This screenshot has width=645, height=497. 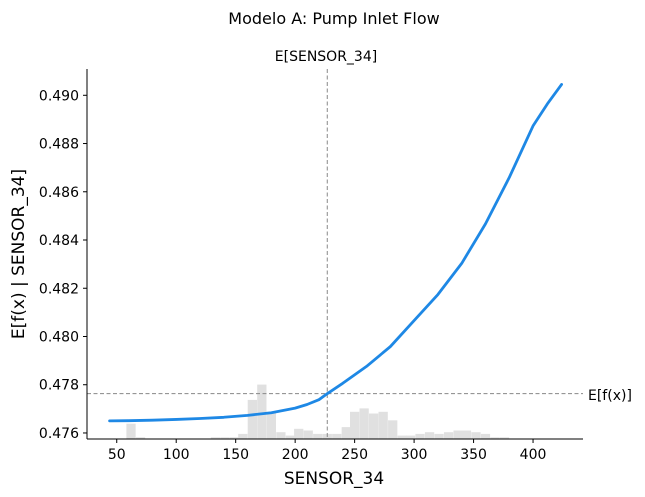 I want to click on x-tick-label: 100, so click(x=176, y=455).